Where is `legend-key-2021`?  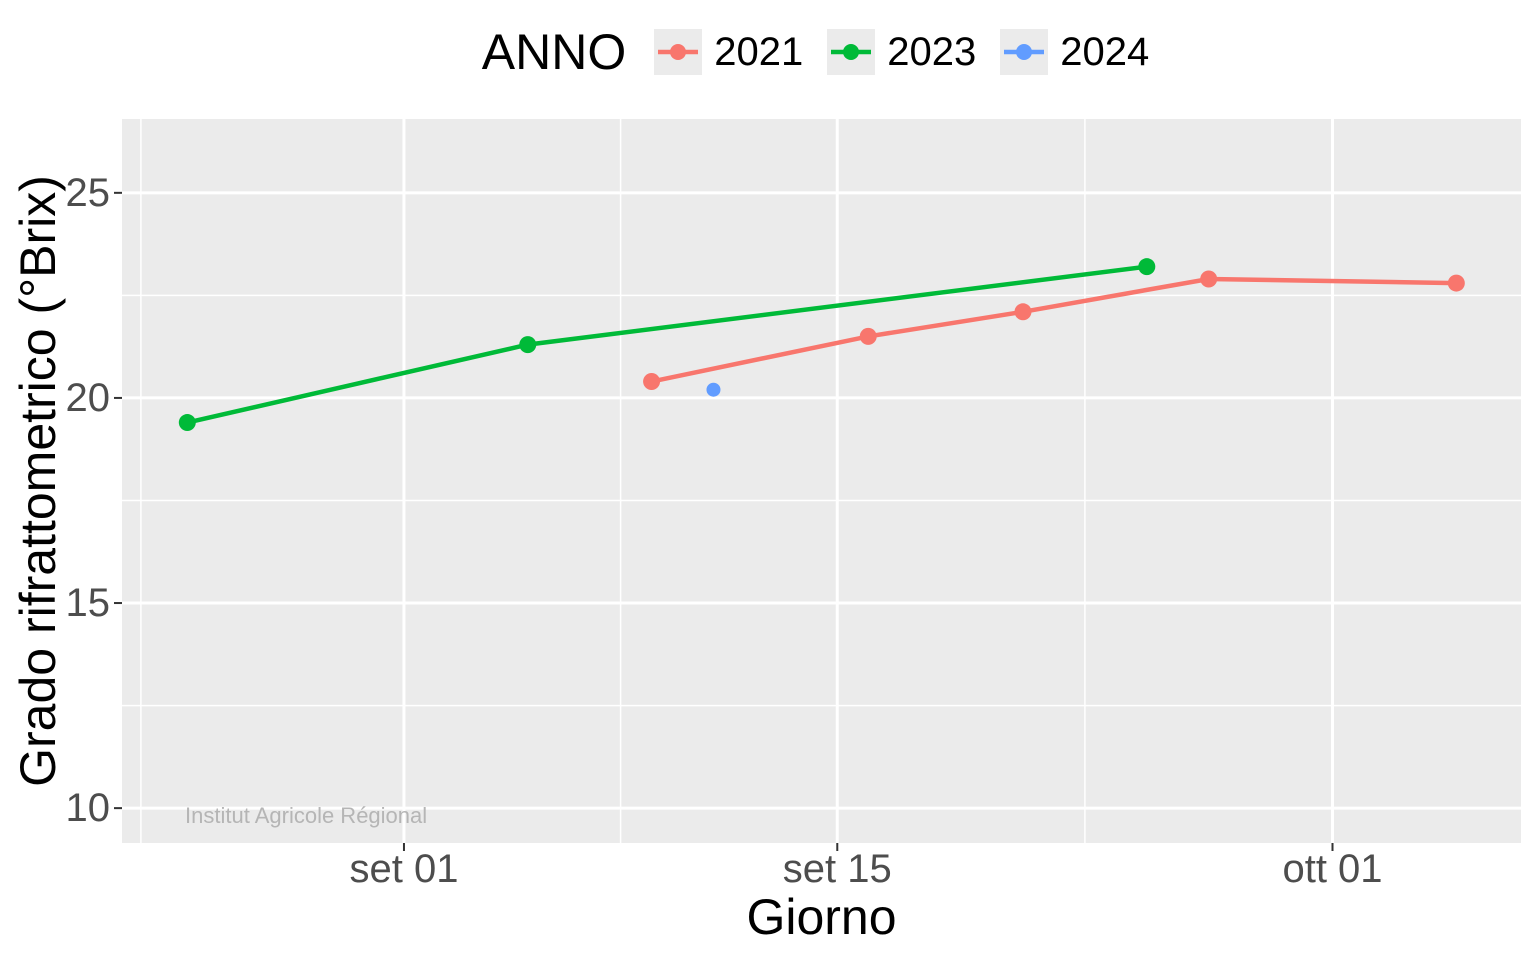 legend-key-2021 is located at coordinates (678, 52).